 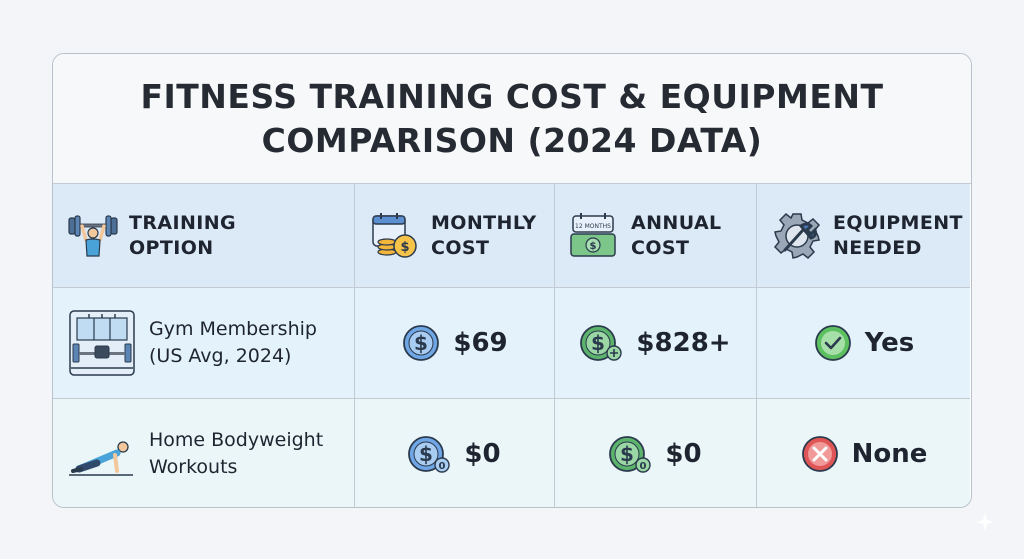 I want to click on header-label: ANNUAL COST, so click(x=676, y=235).